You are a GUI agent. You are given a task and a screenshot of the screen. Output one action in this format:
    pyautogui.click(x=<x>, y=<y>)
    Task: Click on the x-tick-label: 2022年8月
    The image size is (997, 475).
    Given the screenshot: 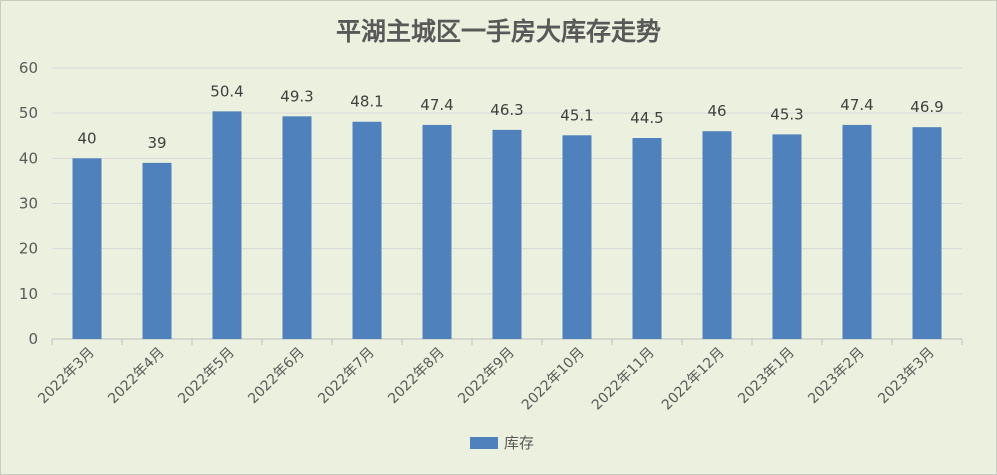 What is the action you would take?
    pyautogui.click(x=416, y=376)
    